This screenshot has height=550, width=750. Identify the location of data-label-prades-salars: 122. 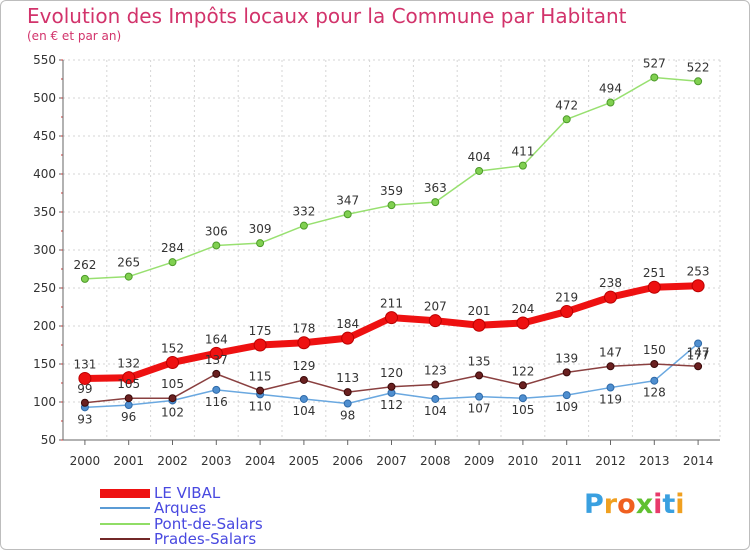
(522, 371).